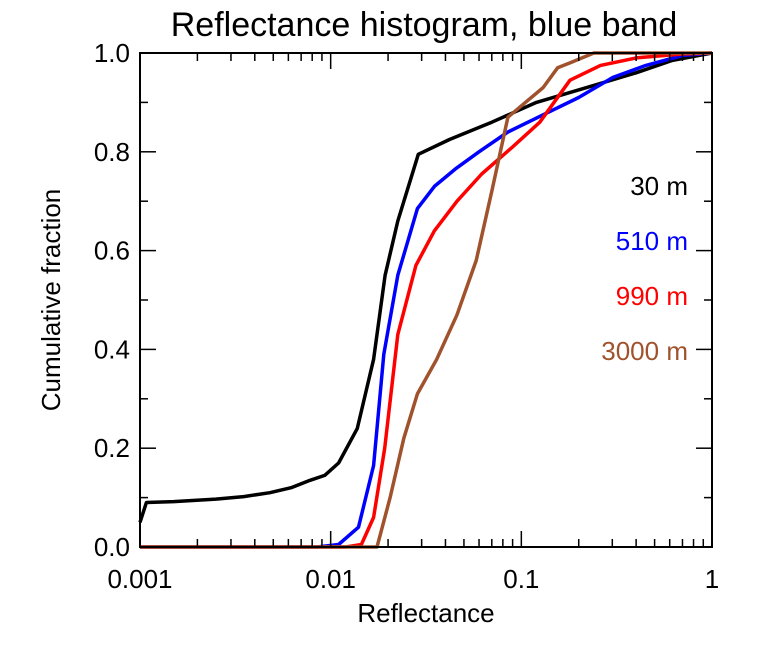 The width and height of the screenshot is (762, 658). Describe the element at coordinates (712, 579) in the screenshot. I see `x-tick-label: 1` at that location.